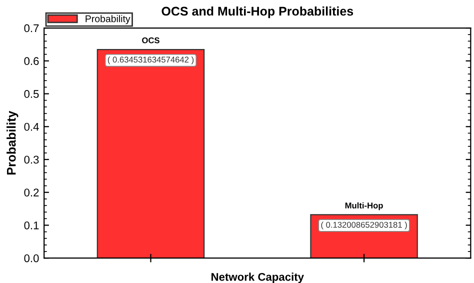  What do you see at coordinates (31, 258) in the screenshot?
I see `y-tick-label: 0.0` at bounding box center [31, 258].